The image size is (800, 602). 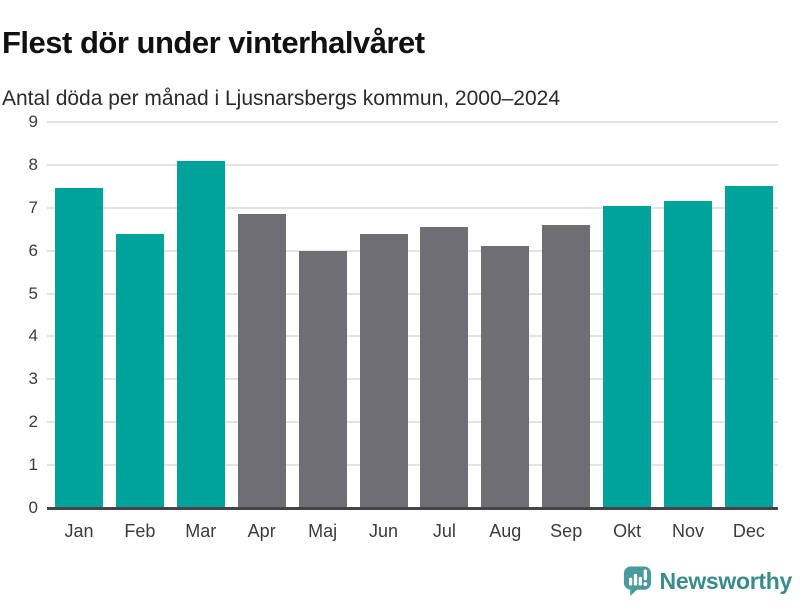 I want to click on x-tick-label-feb: Feb, so click(x=140, y=531).